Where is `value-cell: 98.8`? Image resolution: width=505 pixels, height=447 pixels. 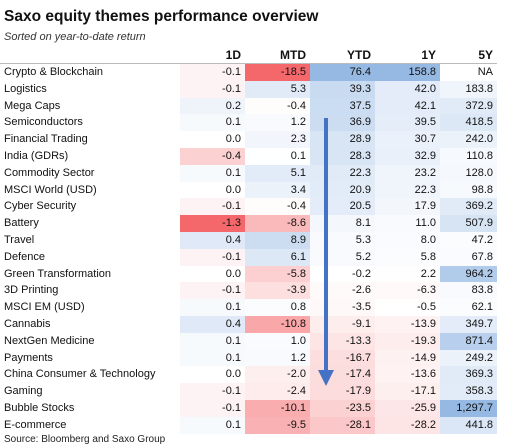
value-cell: 98.8 is located at coordinates (468, 190).